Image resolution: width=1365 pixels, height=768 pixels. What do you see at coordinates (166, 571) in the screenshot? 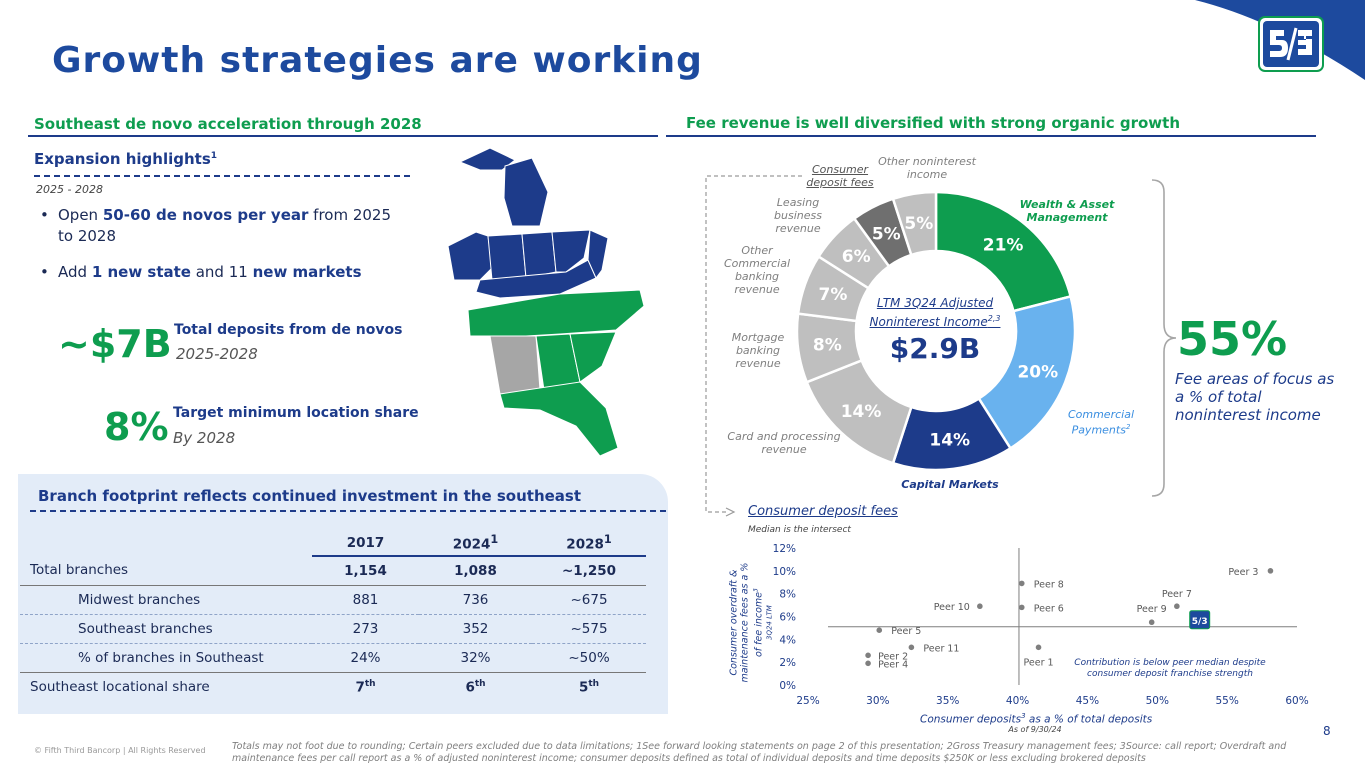
I see `row-label: Total branches` at bounding box center [166, 571].